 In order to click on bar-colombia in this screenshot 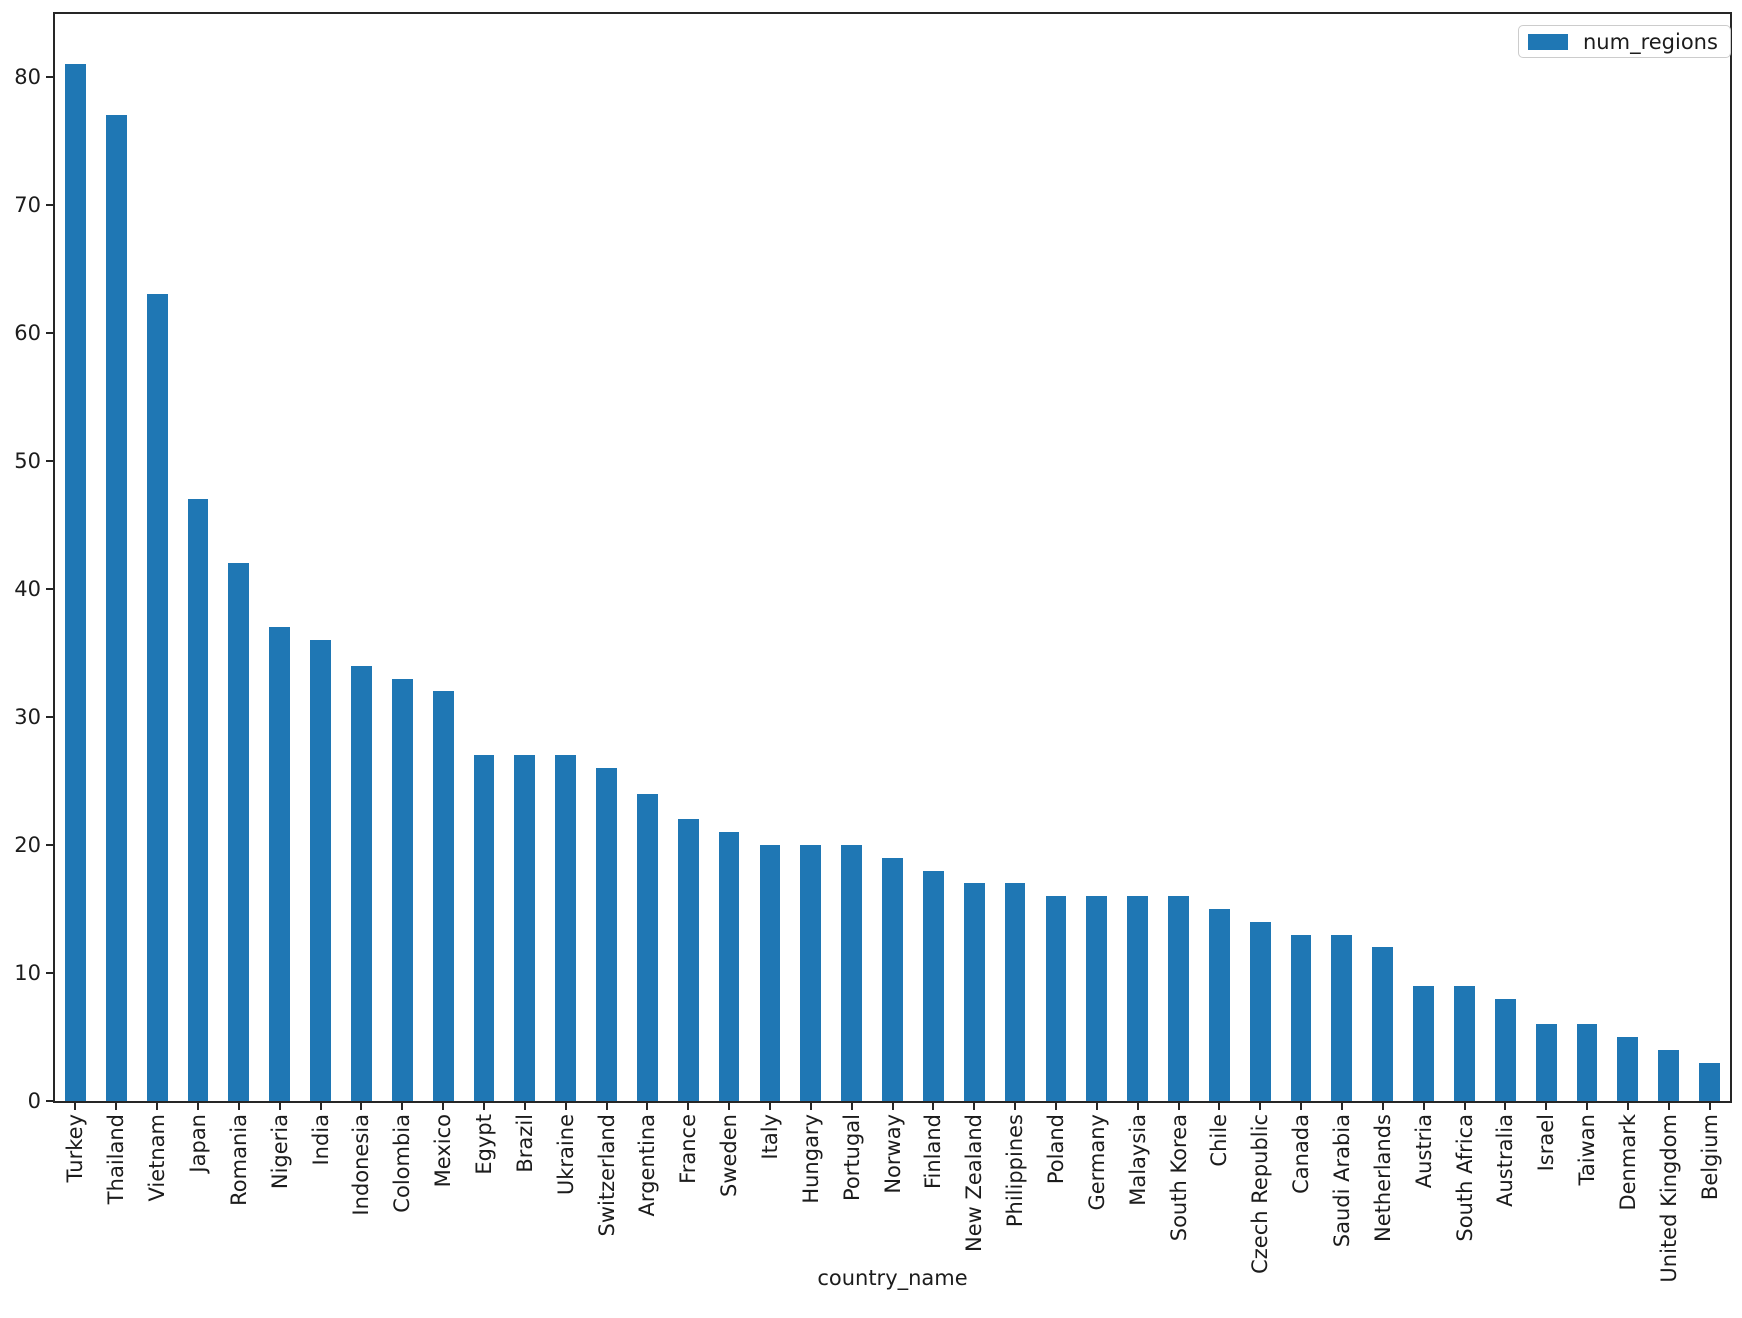, I will do `click(402, 889)`.